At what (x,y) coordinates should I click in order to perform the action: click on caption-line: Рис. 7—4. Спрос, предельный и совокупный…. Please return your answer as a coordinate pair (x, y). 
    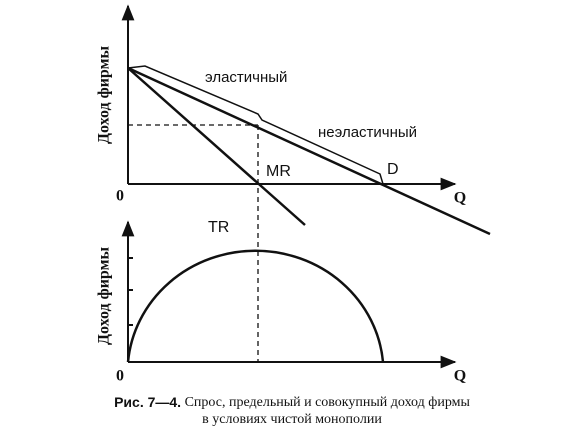
    Looking at the image, I should click on (292, 402).